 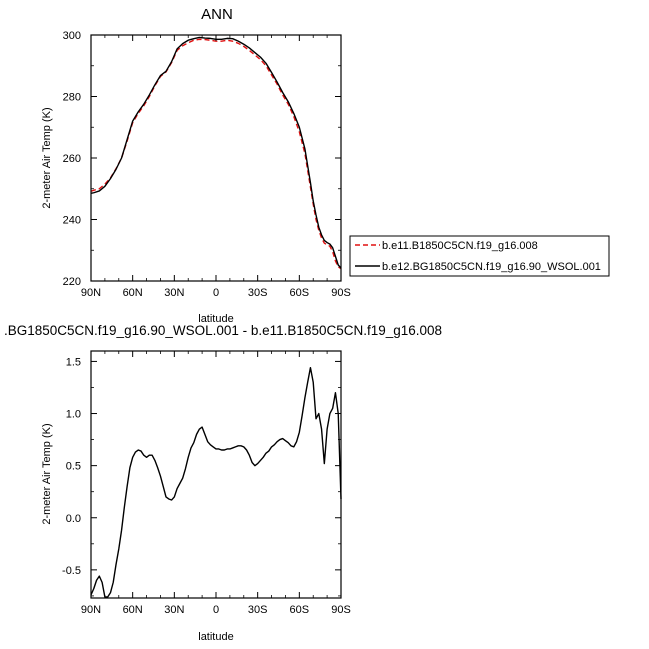 What do you see at coordinates (133, 293) in the screenshot?
I see `top-xtick-label: 60N` at bounding box center [133, 293].